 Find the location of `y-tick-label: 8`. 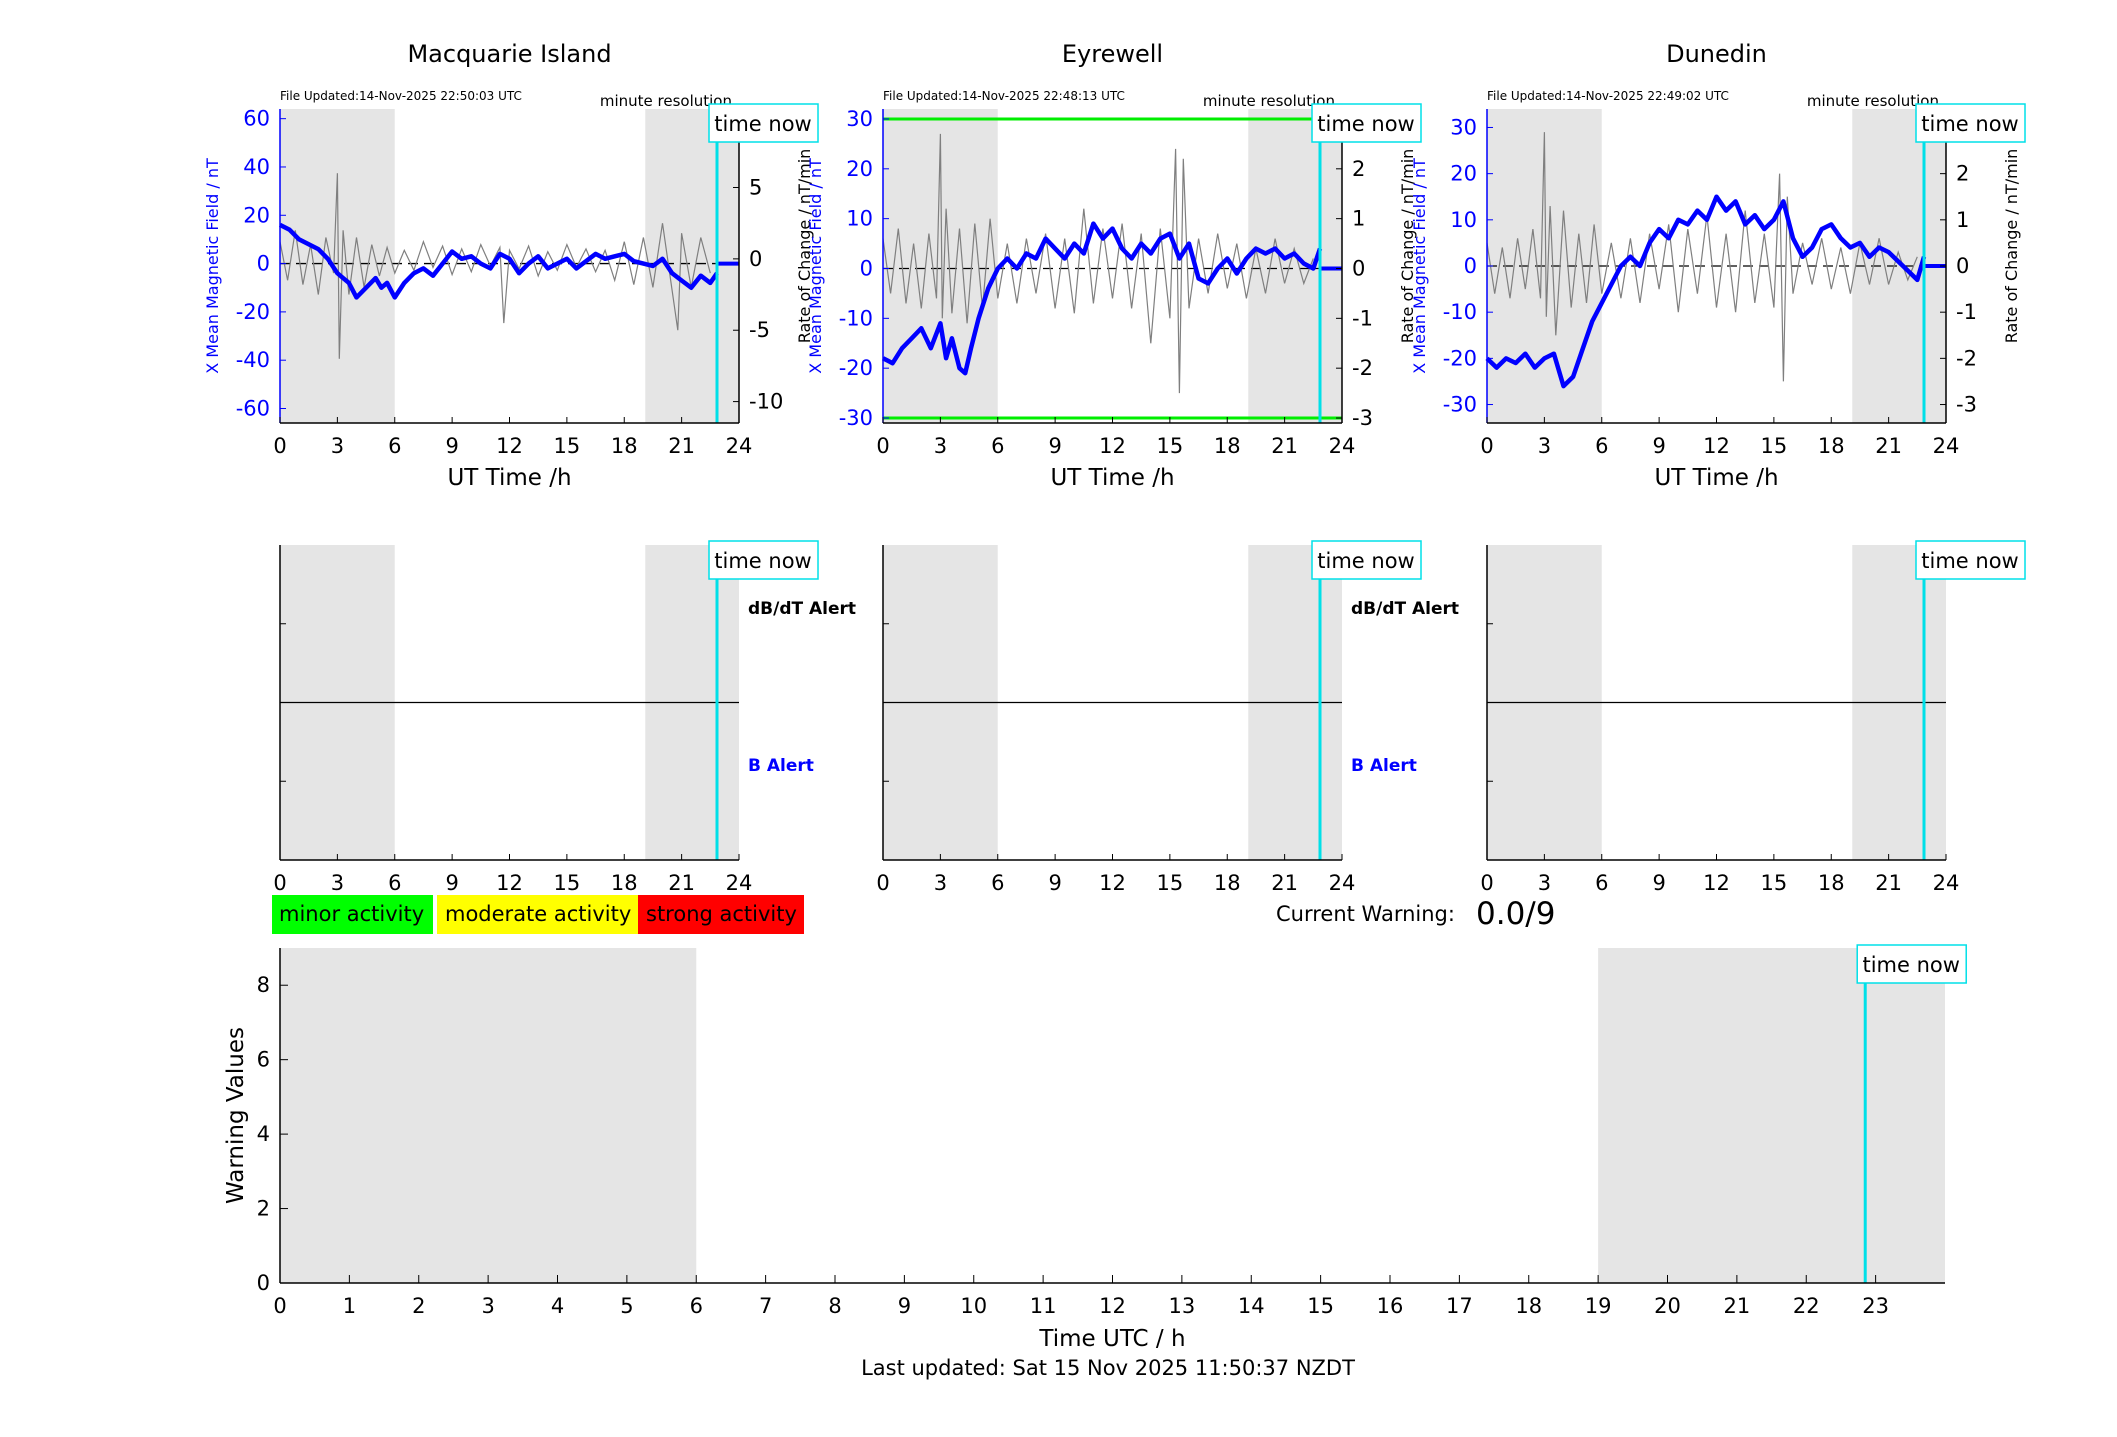

y-tick-label: 8 is located at coordinates (263, 985).